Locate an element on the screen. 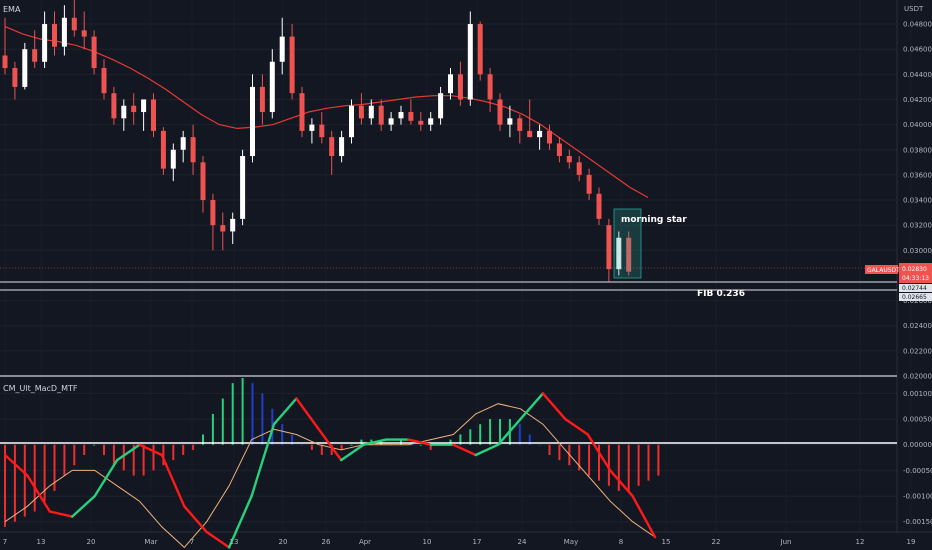  time-tick-label: 7 is located at coordinates (5, 542).